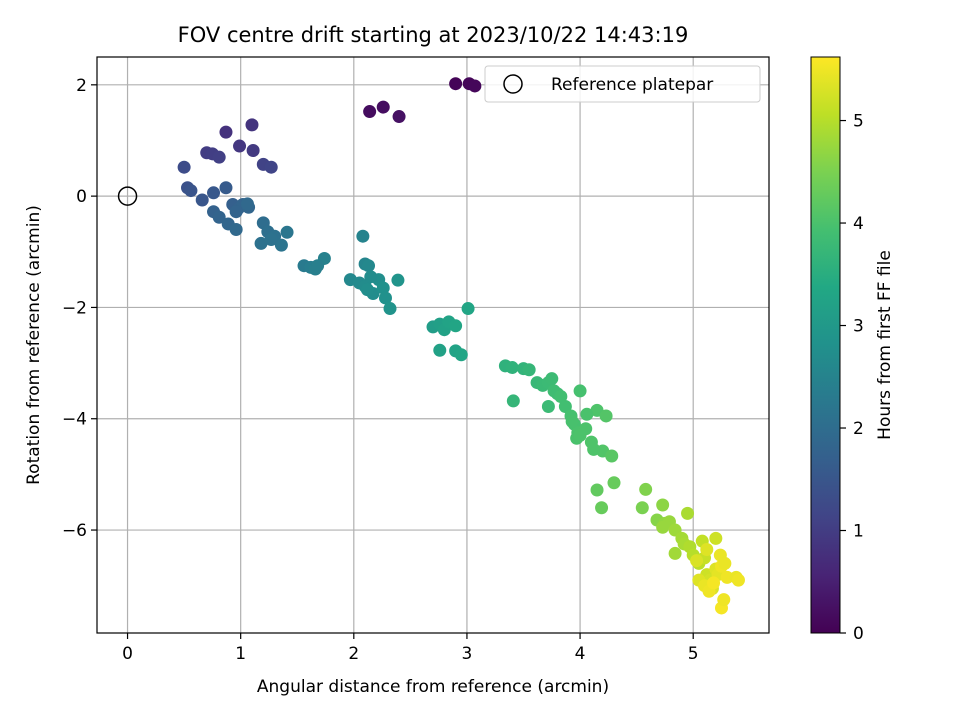 The image size is (960, 720). Describe the element at coordinates (127, 196) in the screenshot. I see `reference-point-marker` at that location.